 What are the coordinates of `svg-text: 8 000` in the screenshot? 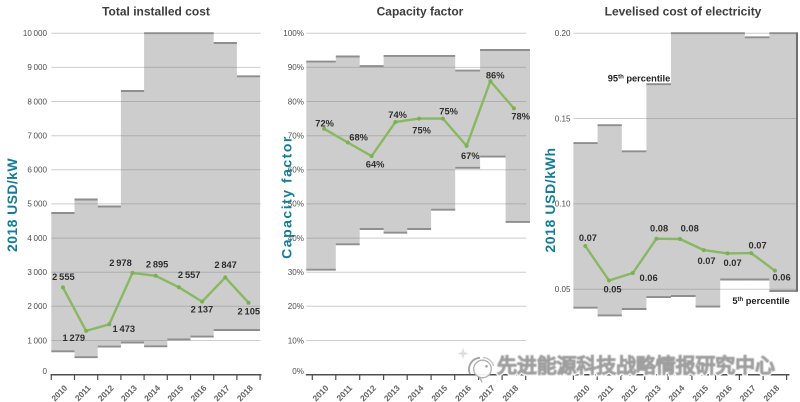 It's located at (37, 101).